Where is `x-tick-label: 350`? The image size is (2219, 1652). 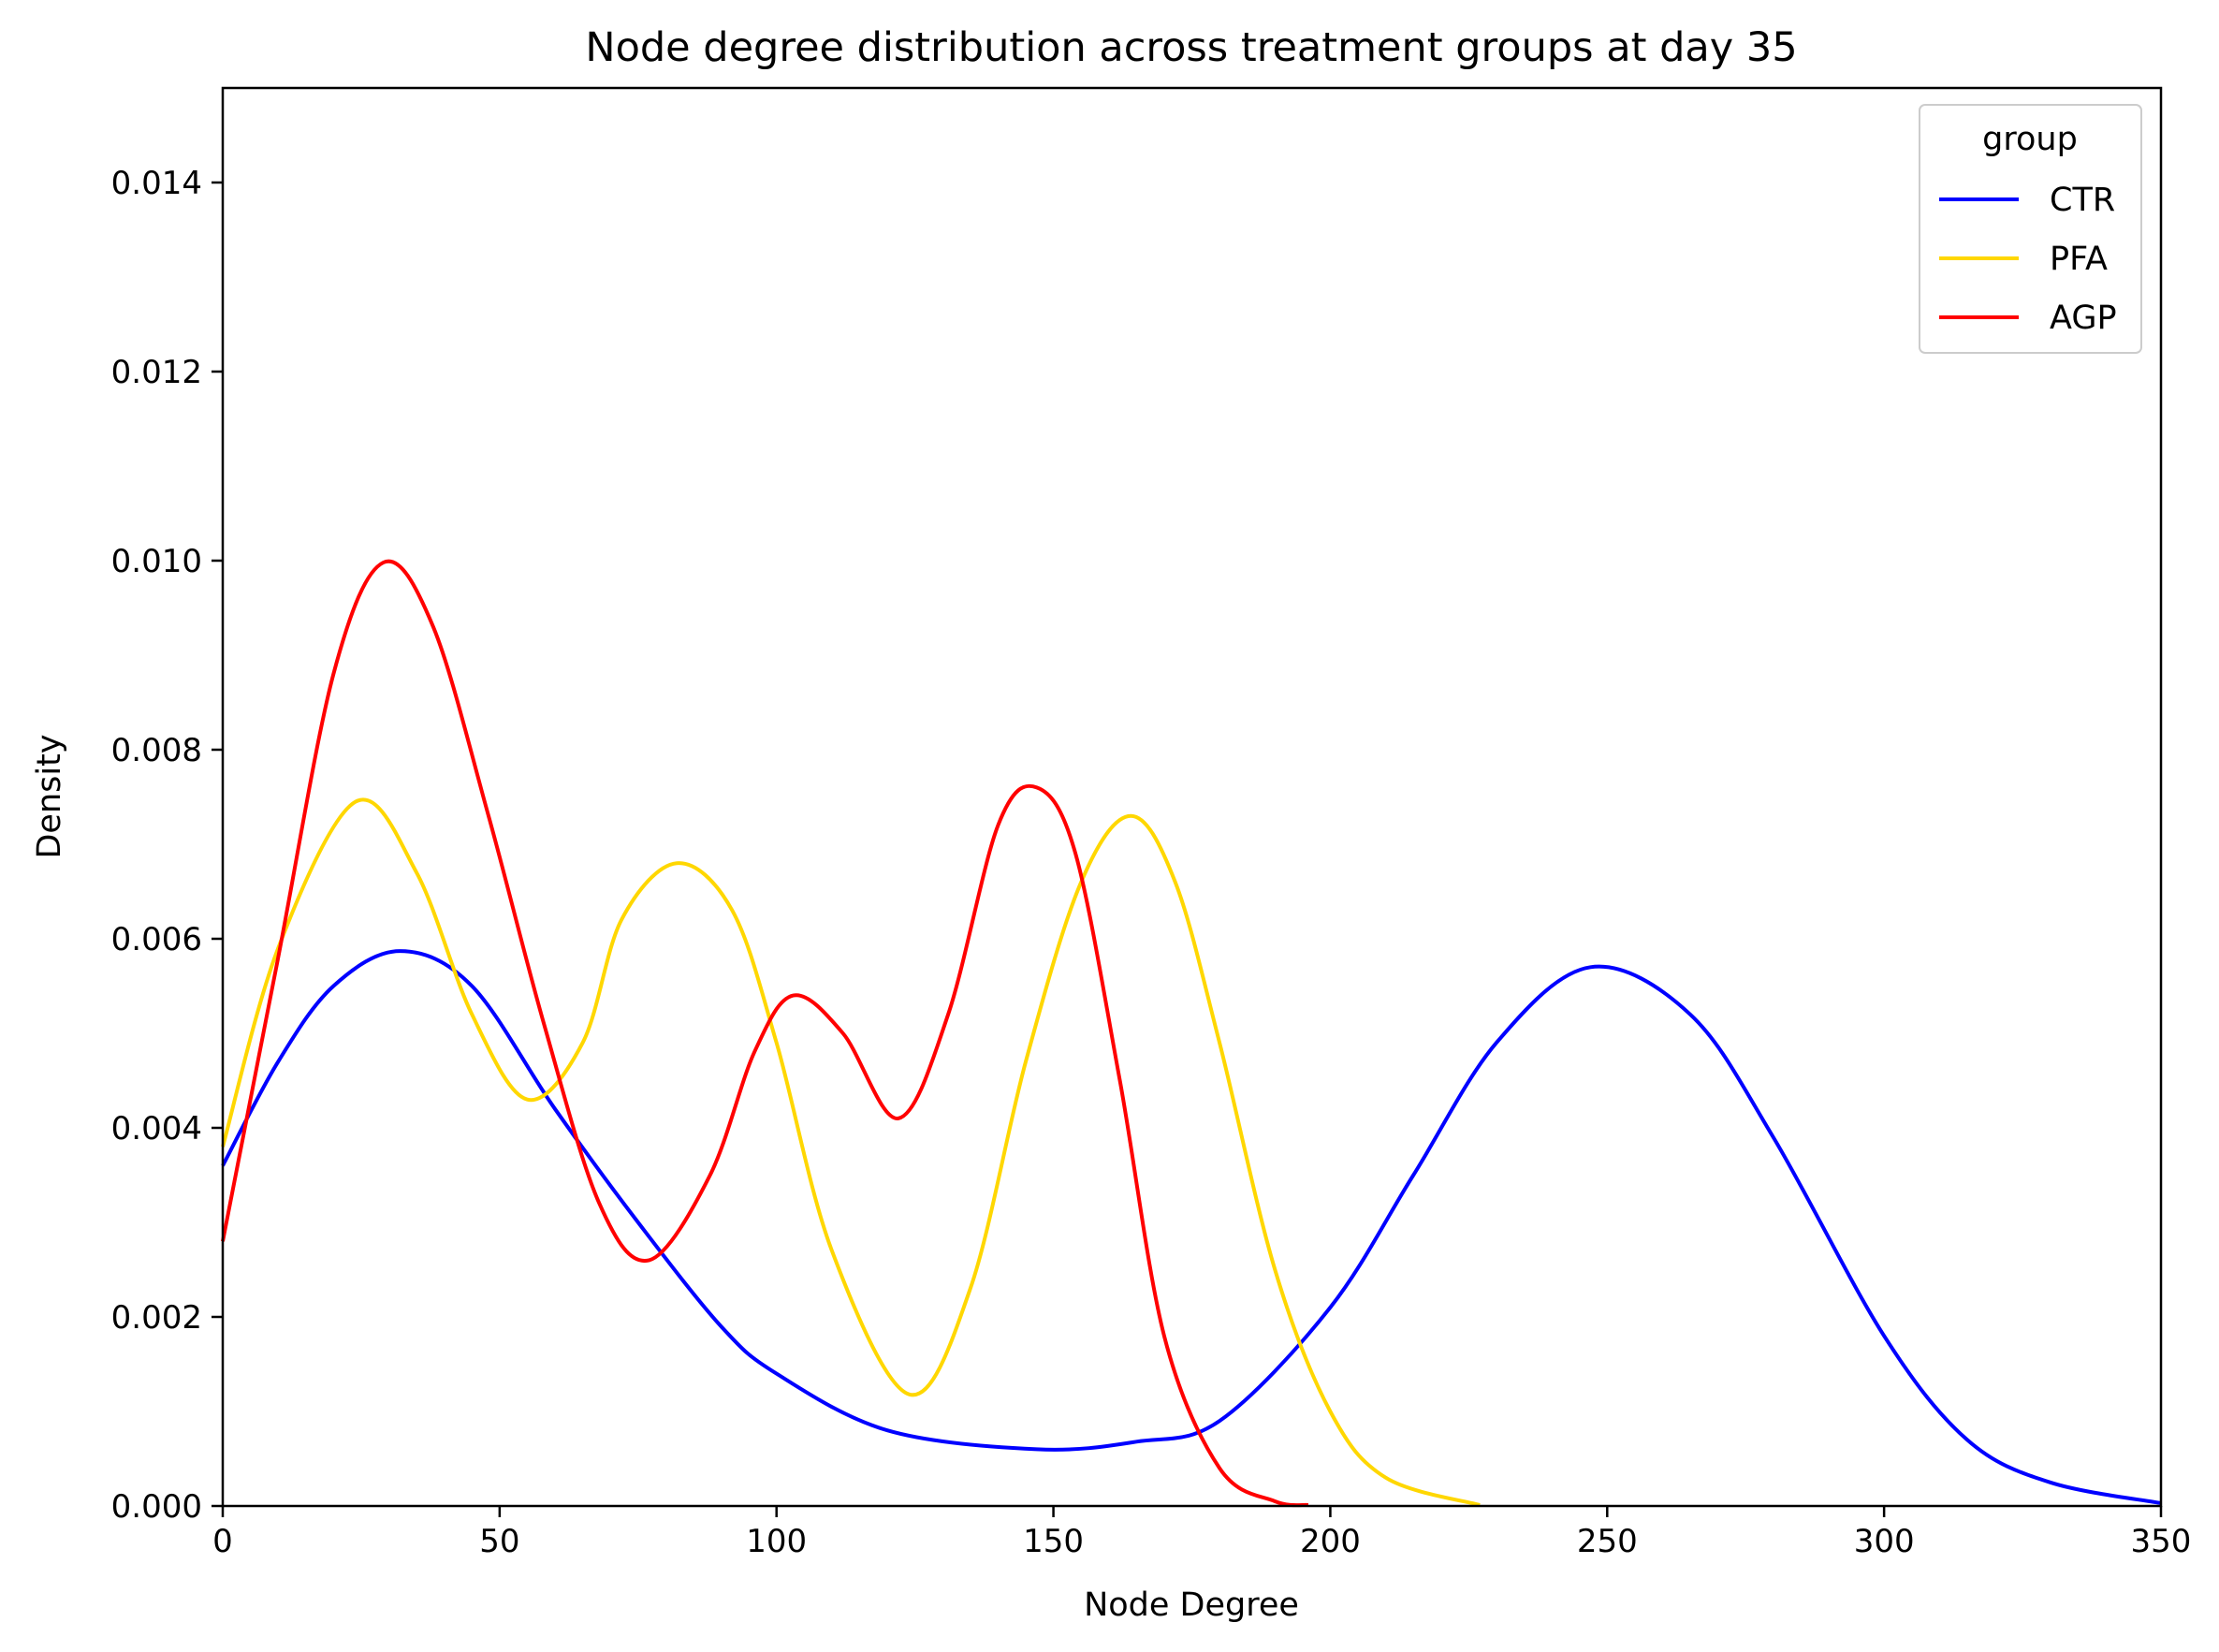
x-tick-label: 350 is located at coordinates (2161, 1542).